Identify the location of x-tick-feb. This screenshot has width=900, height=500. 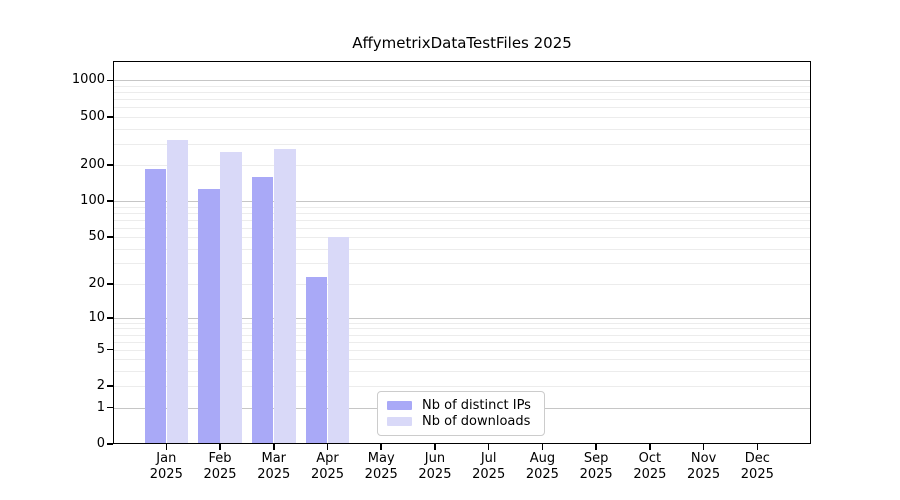
(220, 447).